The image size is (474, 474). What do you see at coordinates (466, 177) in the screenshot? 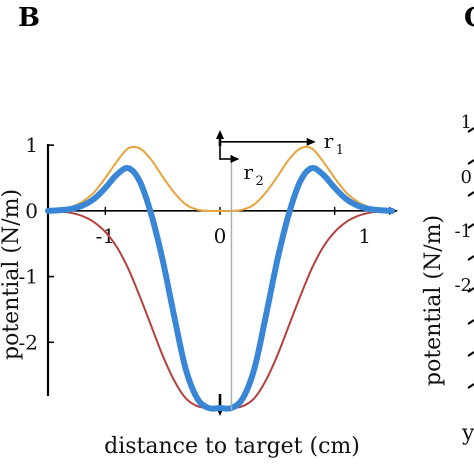
I see `cropped-y-tick-label: 0` at bounding box center [466, 177].